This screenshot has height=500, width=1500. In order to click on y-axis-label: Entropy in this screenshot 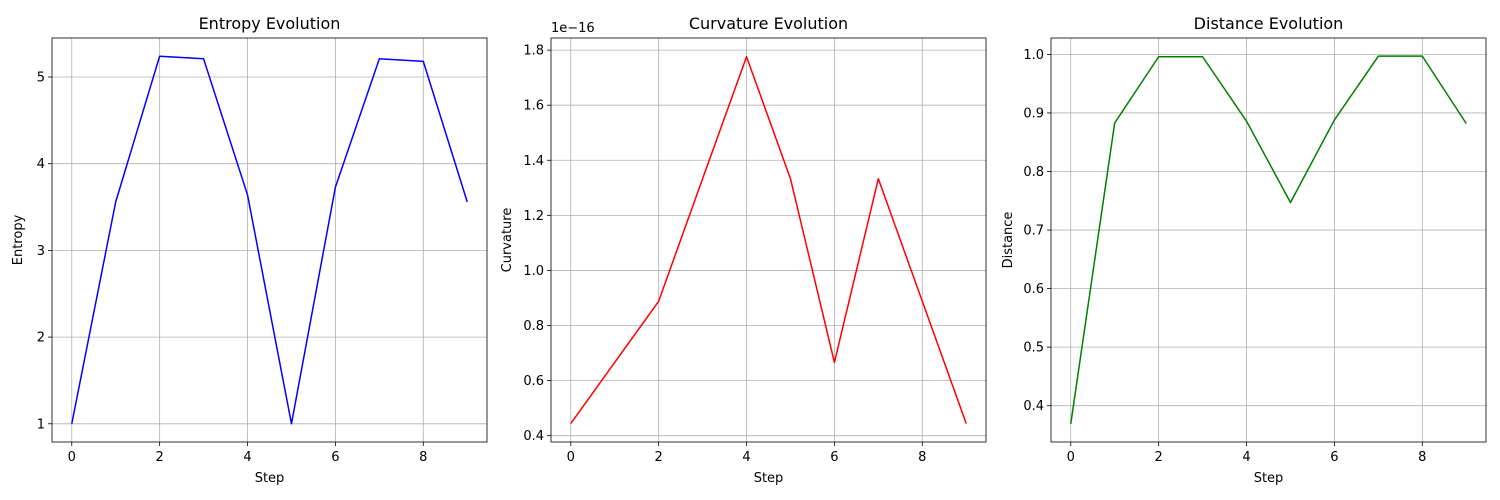, I will do `click(18, 239)`.